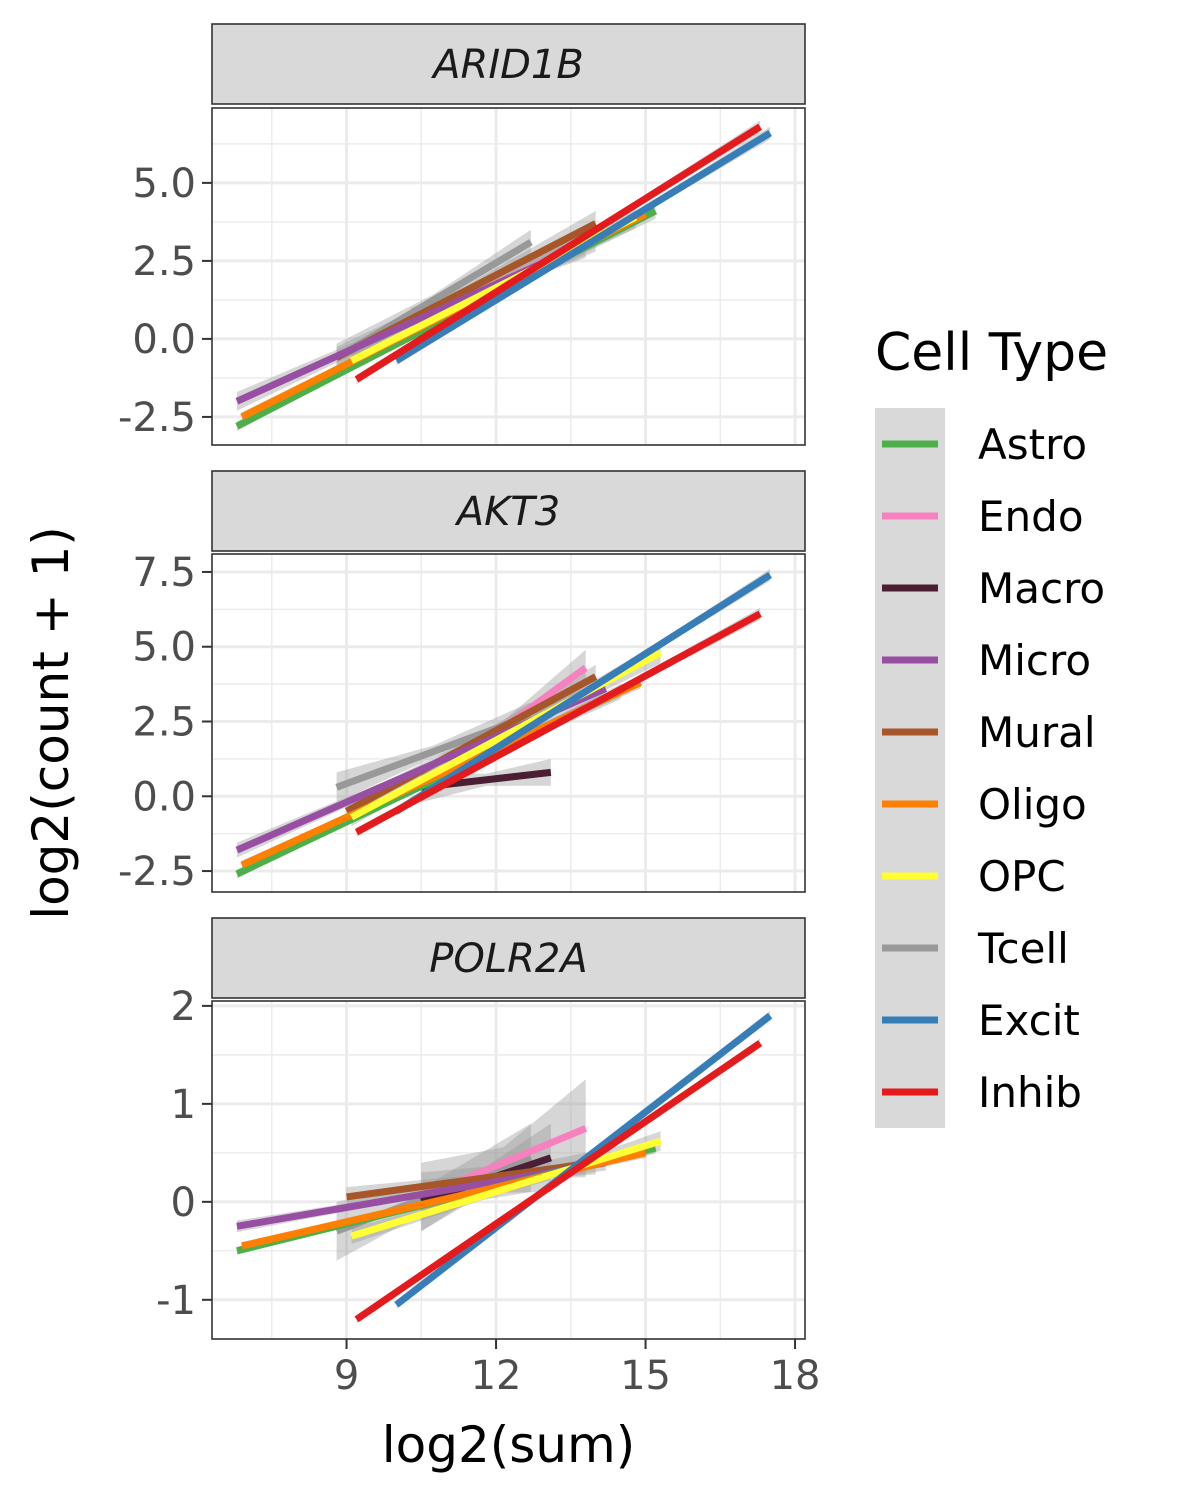 Image resolution: width=1200 pixels, height=1500 pixels. I want to click on legend-label-inhib: Inhib, so click(1030, 1092).